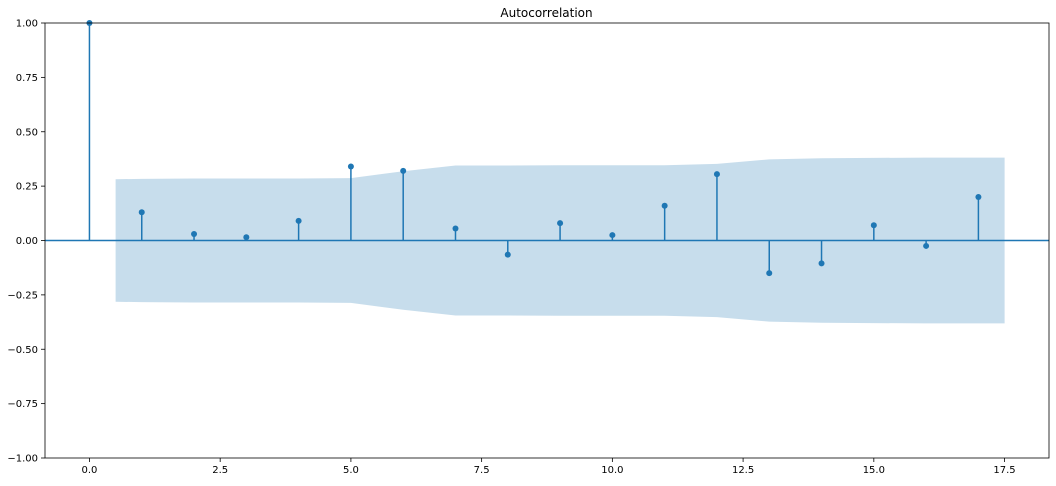  What do you see at coordinates (27, 132) in the screenshot?
I see `y-tick-label: 0.50` at bounding box center [27, 132].